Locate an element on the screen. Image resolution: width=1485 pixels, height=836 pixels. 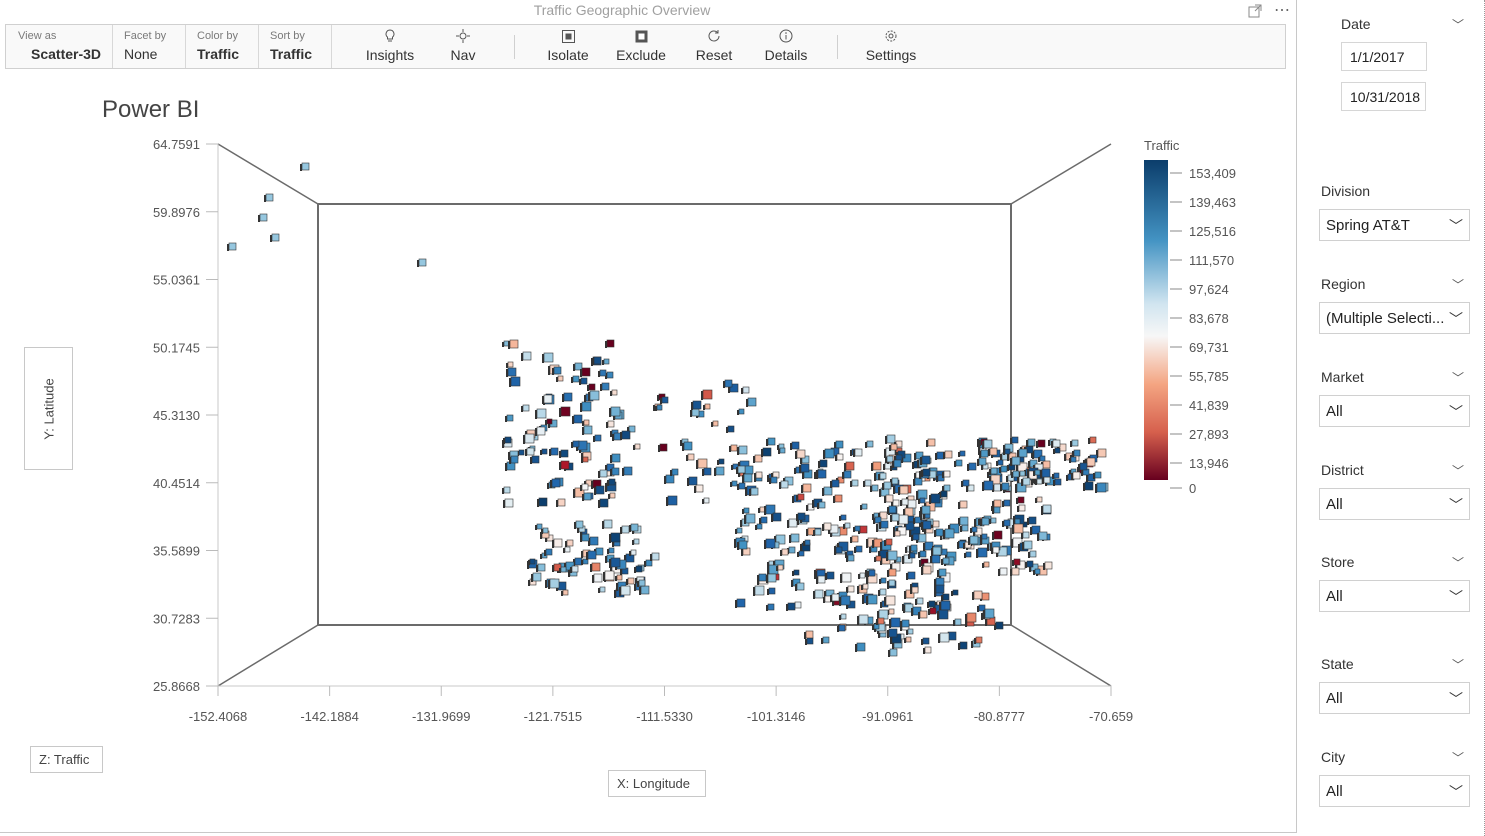
z-axis-button: Z: Traffic is located at coordinates (66, 759).